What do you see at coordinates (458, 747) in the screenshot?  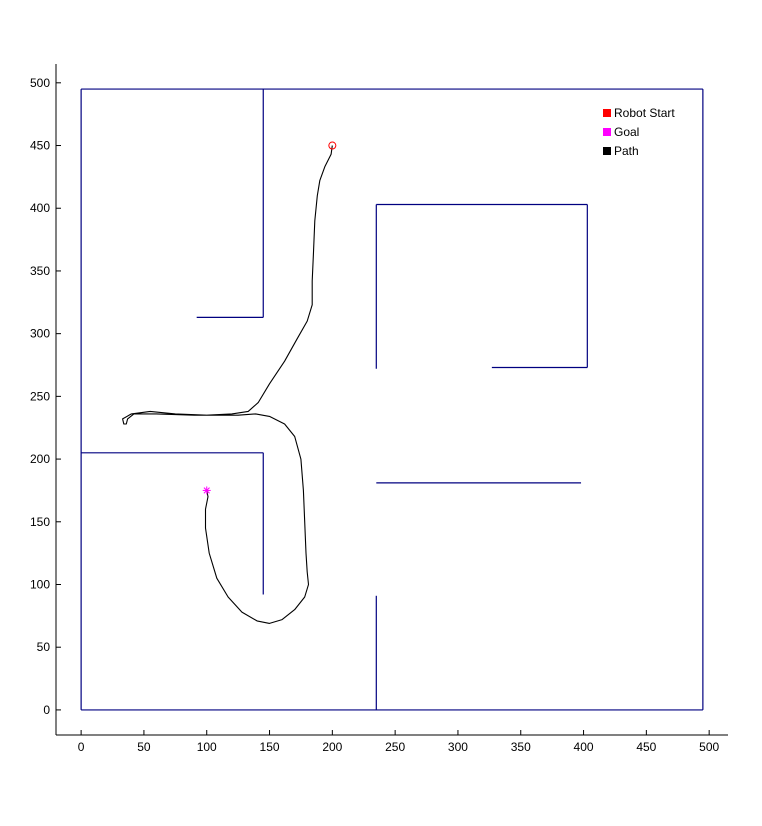 I see `x-tick-label: 300` at bounding box center [458, 747].